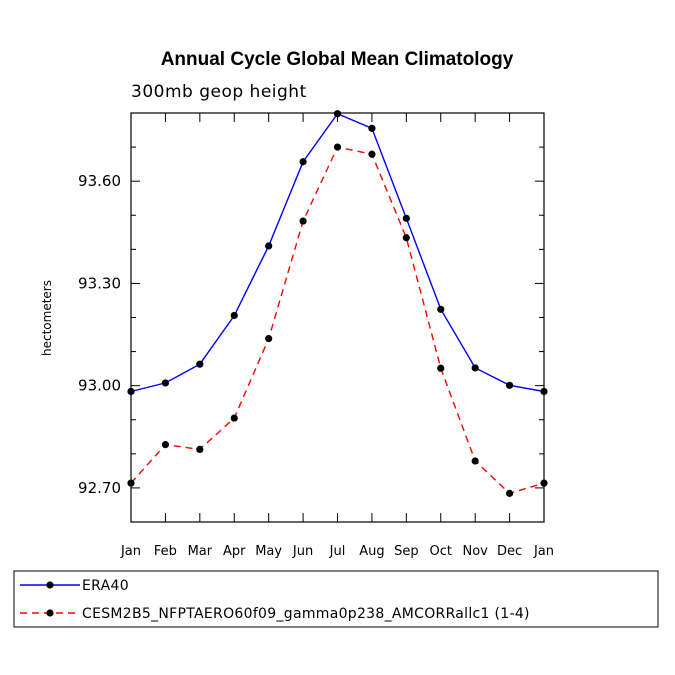 The height and width of the screenshot is (675, 675). What do you see at coordinates (441, 551) in the screenshot?
I see `x-tick-label: Oct` at bounding box center [441, 551].